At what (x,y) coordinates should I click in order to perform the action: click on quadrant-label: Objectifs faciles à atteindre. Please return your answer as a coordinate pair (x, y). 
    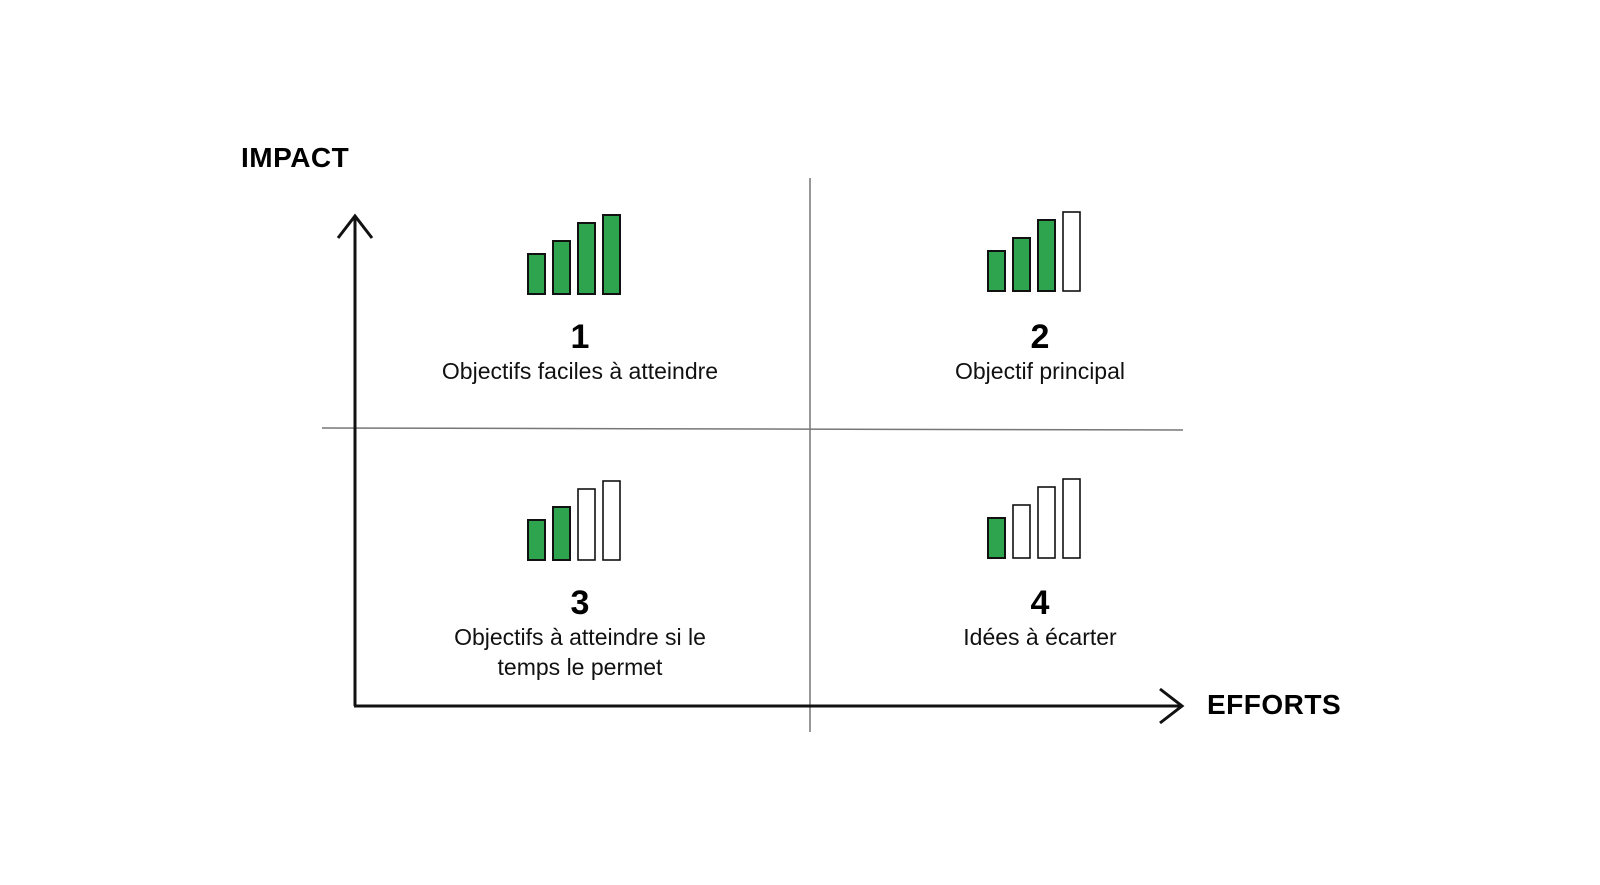
    Looking at the image, I should click on (580, 371).